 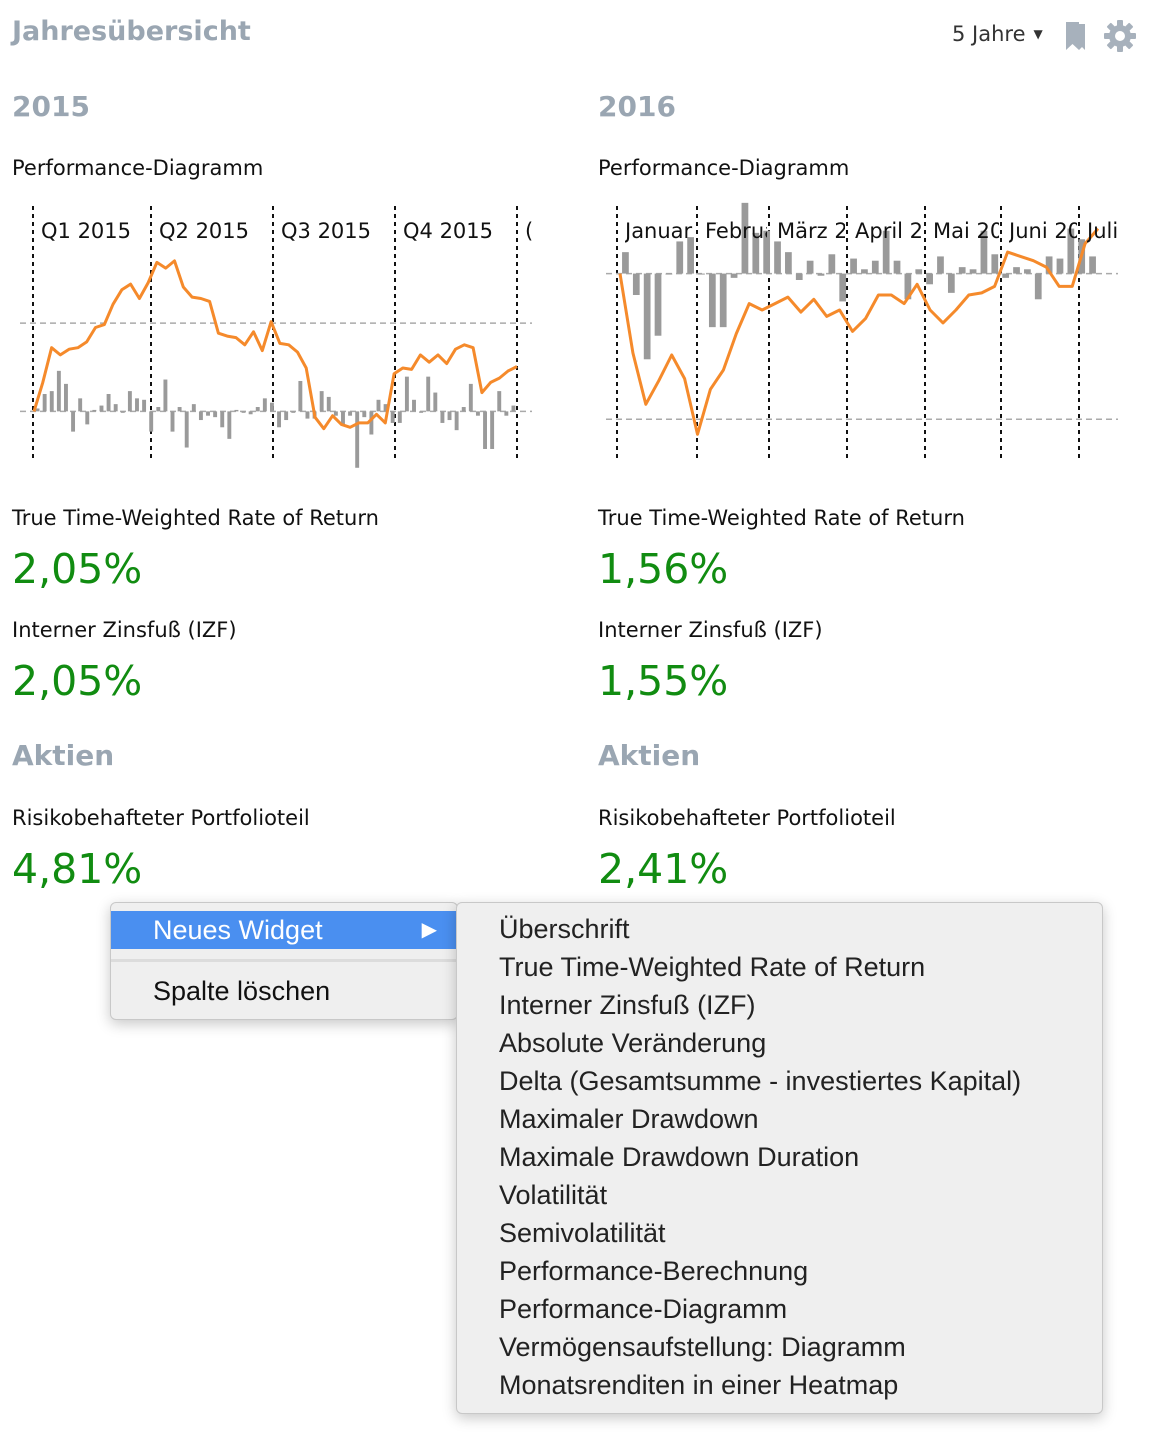 What do you see at coordinates (633, 1043) in the screenshot?
I see `submenu-item: Absolute Veränderung` at bounding box center [633, 1043].